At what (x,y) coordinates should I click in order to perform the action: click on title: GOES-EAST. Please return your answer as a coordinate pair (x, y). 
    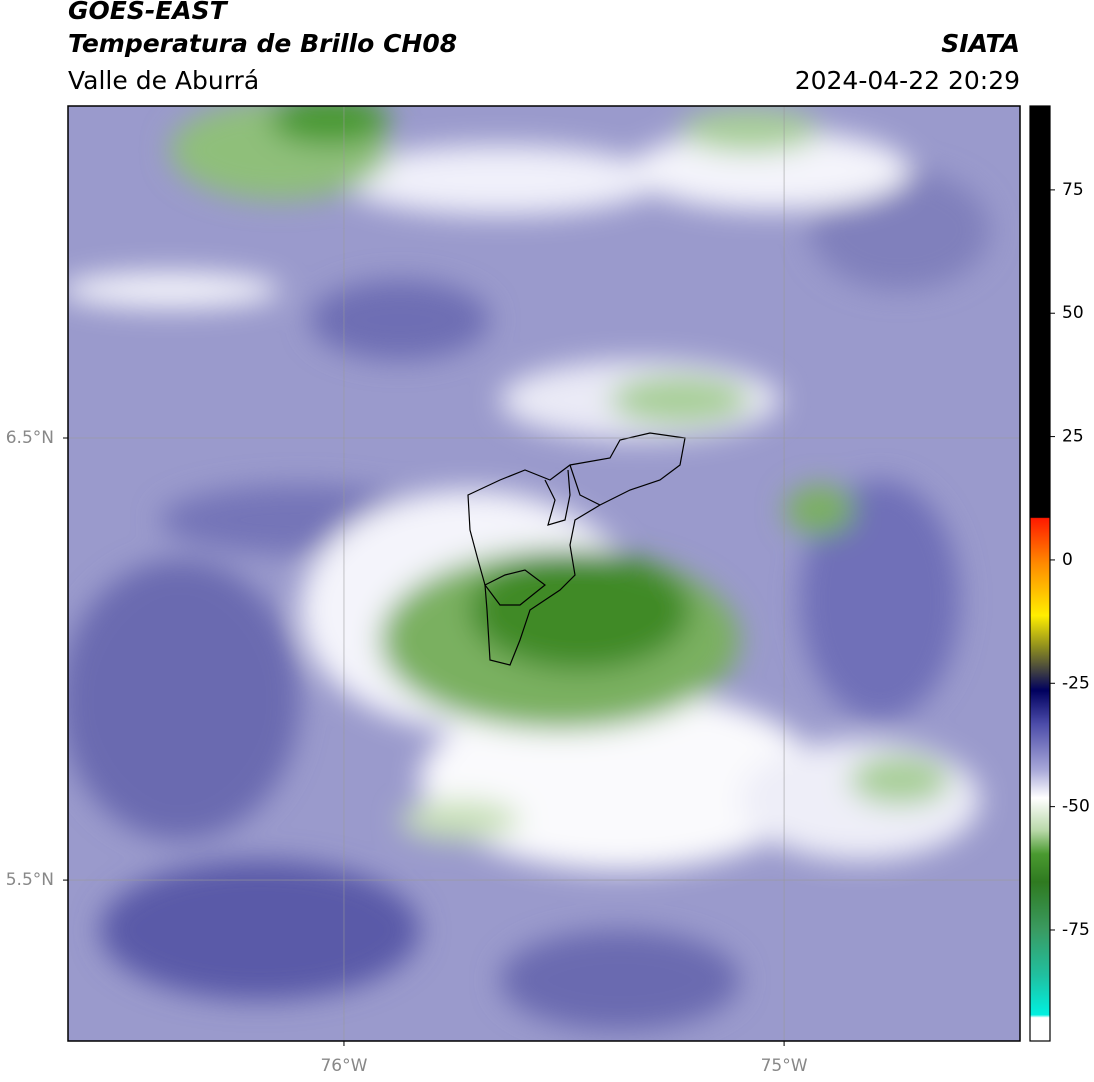
    Looking at the image, I should click on (148, 12).